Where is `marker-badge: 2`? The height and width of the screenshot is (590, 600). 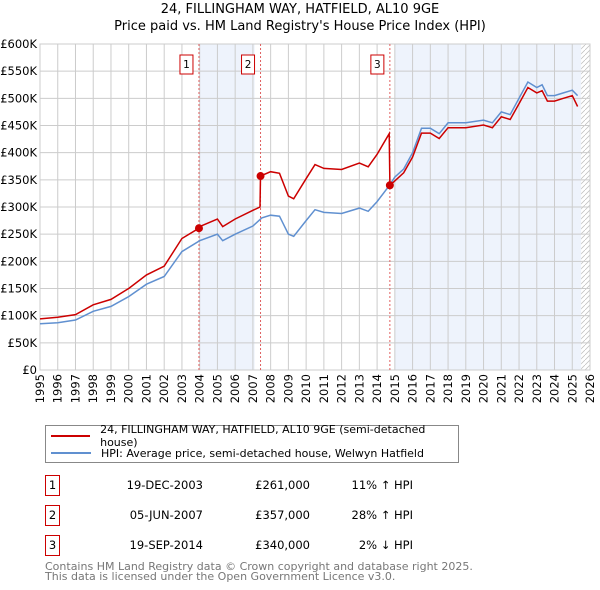
marker-badge: 2 is located at coordinates (52, 515).